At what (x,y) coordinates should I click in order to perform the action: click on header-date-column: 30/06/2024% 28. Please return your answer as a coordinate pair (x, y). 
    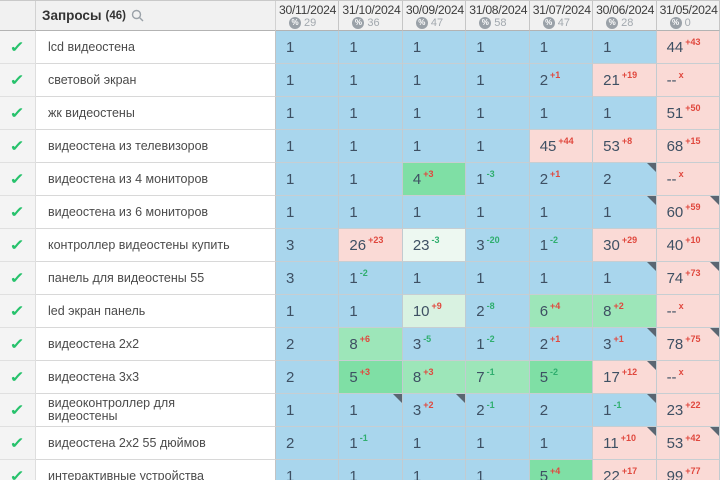
    Looking at the image, I should click on (625, 16).